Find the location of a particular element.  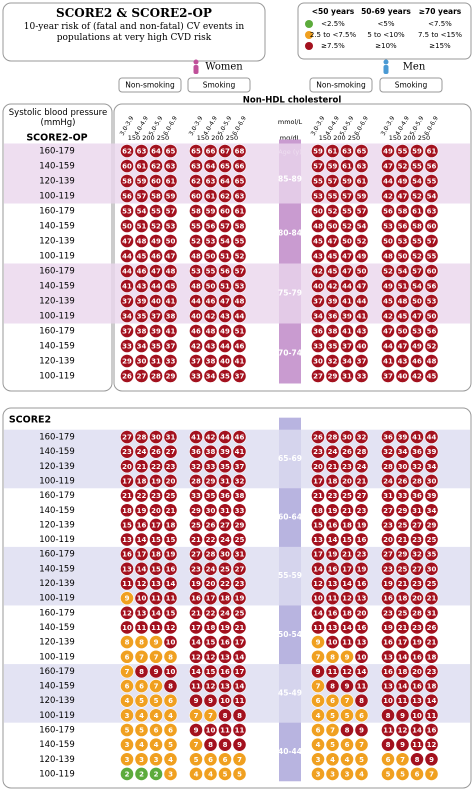

risk-value: 64 is located at coordinates (225, 182).